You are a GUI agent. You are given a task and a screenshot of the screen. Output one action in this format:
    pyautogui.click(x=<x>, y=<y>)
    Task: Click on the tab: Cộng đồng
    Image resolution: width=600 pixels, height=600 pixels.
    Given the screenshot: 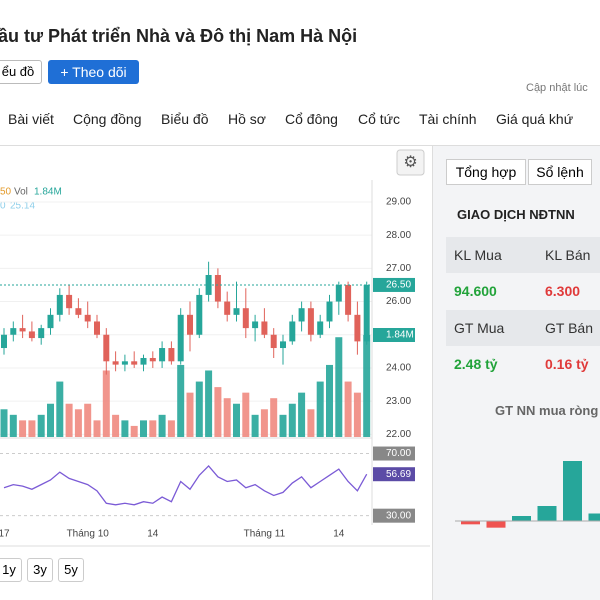 What is the action you would take?
    pyautogui.click(x=107, y=119)
    